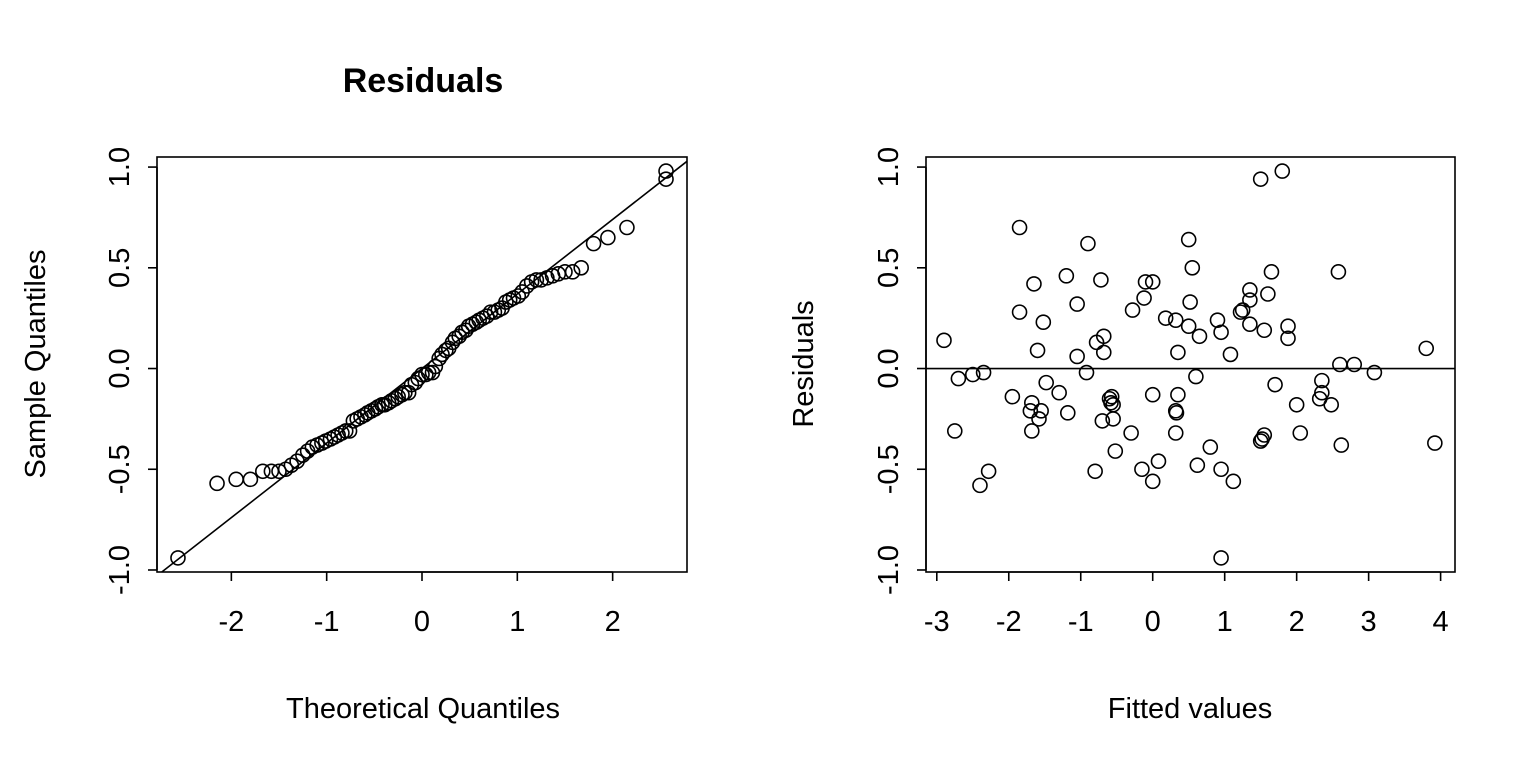 The image size is (1536, 768). What do you see at coordinates (1441, 622) in the screenshot?
I see `residuals-x-tick-label: 4` at bounding box center [1441, 622].